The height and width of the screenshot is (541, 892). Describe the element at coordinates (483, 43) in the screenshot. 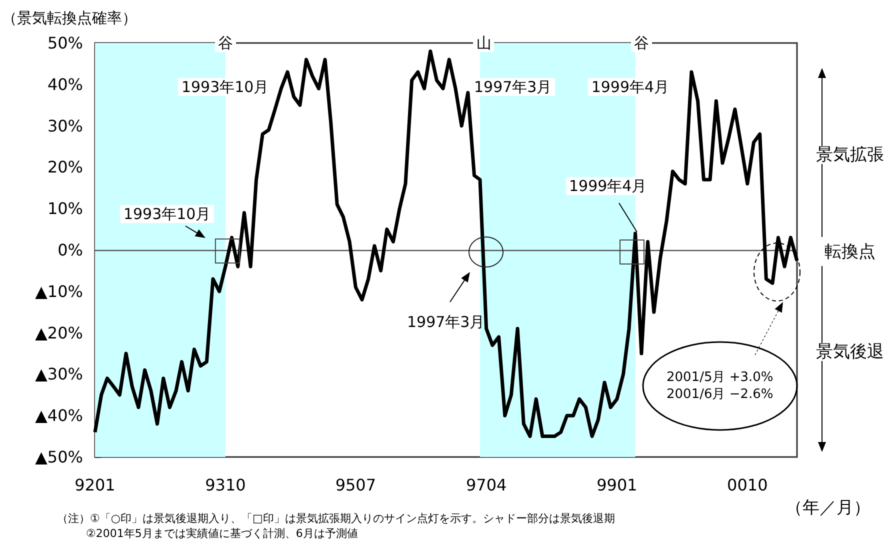

I see `annotation: 山` at that location.